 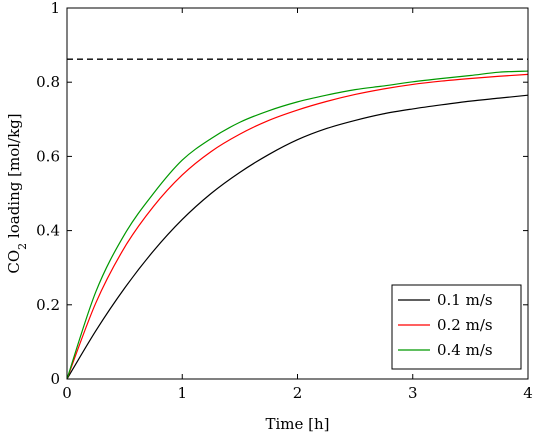 What do you see at coordinates (14, 177) in the screenshot?
I see `y-axis-label-rest: loading [mol/kg]` at bounding box center [14, 177].